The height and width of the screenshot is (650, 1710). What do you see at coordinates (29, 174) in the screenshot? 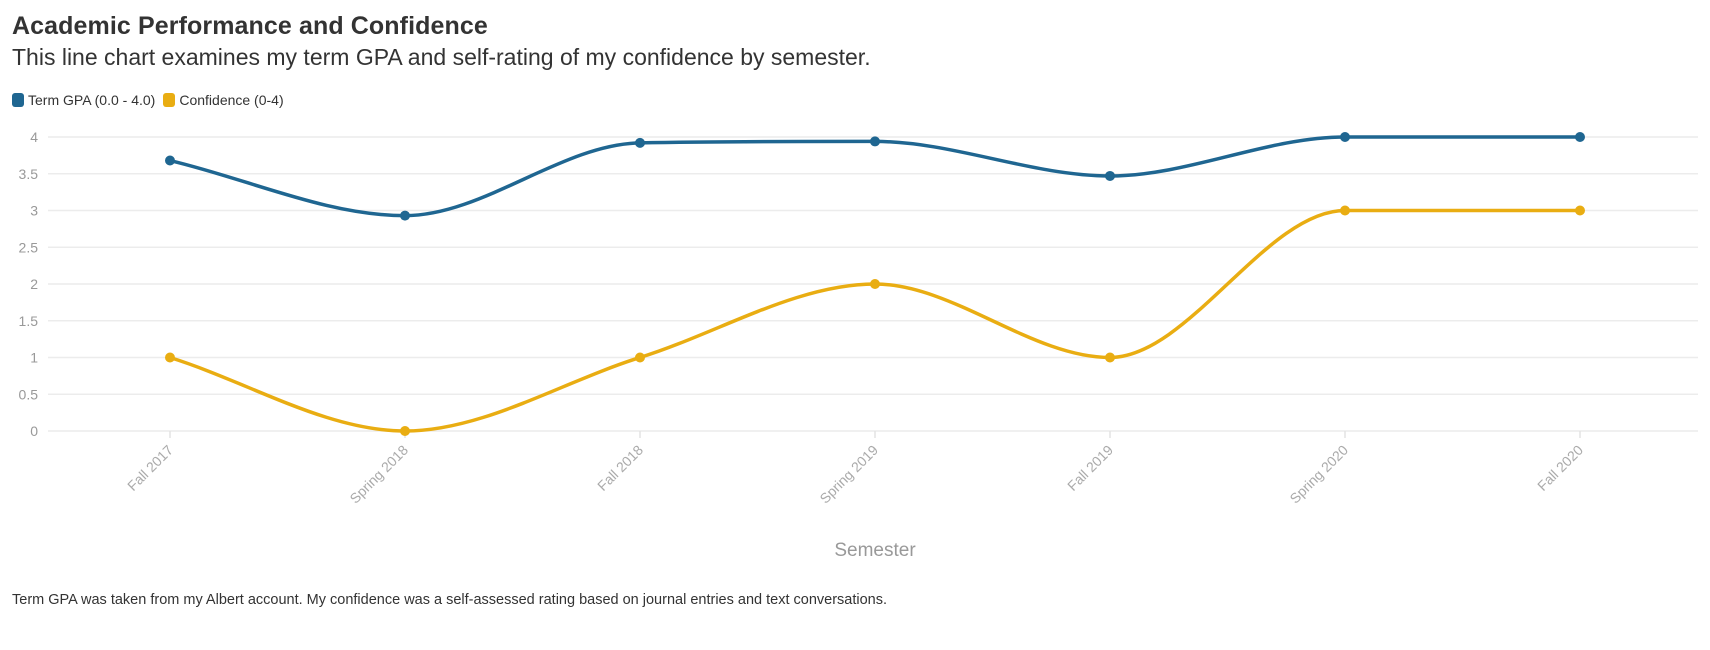
I see `y-tick-label: 3.5` at bounding box center [29, 174].